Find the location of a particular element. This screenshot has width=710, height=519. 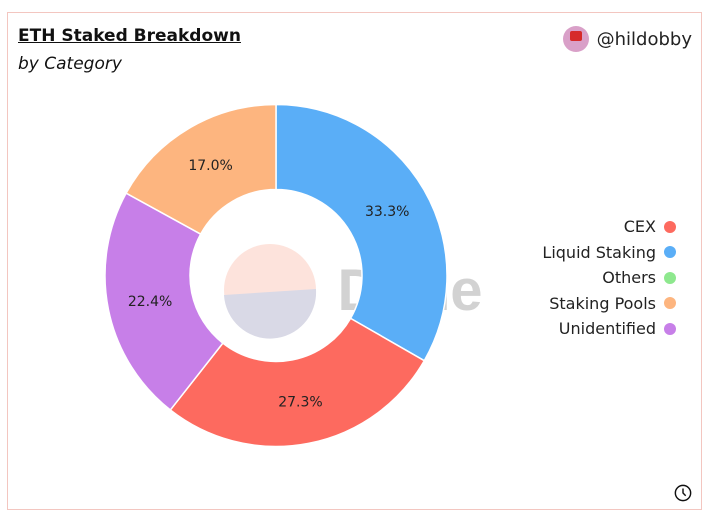

author-link: @hildobby is located at coordinates (627, 39).